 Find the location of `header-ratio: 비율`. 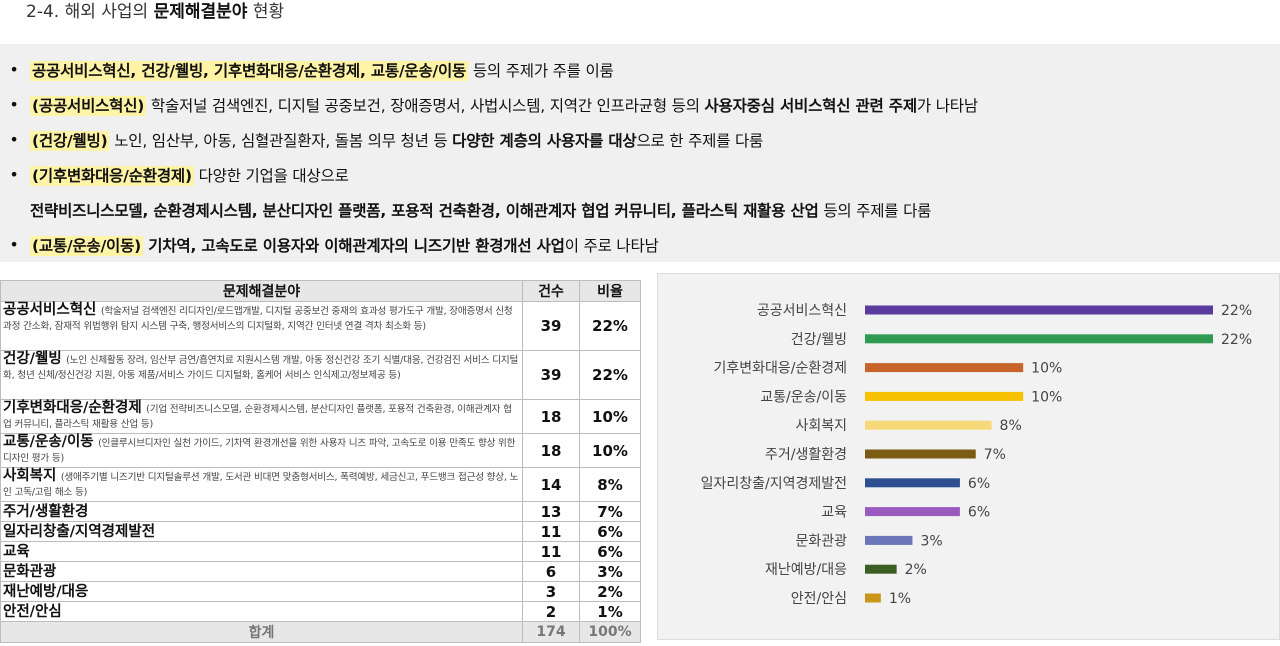

header-ratio: 비율 is located at coordinates (610, 291).